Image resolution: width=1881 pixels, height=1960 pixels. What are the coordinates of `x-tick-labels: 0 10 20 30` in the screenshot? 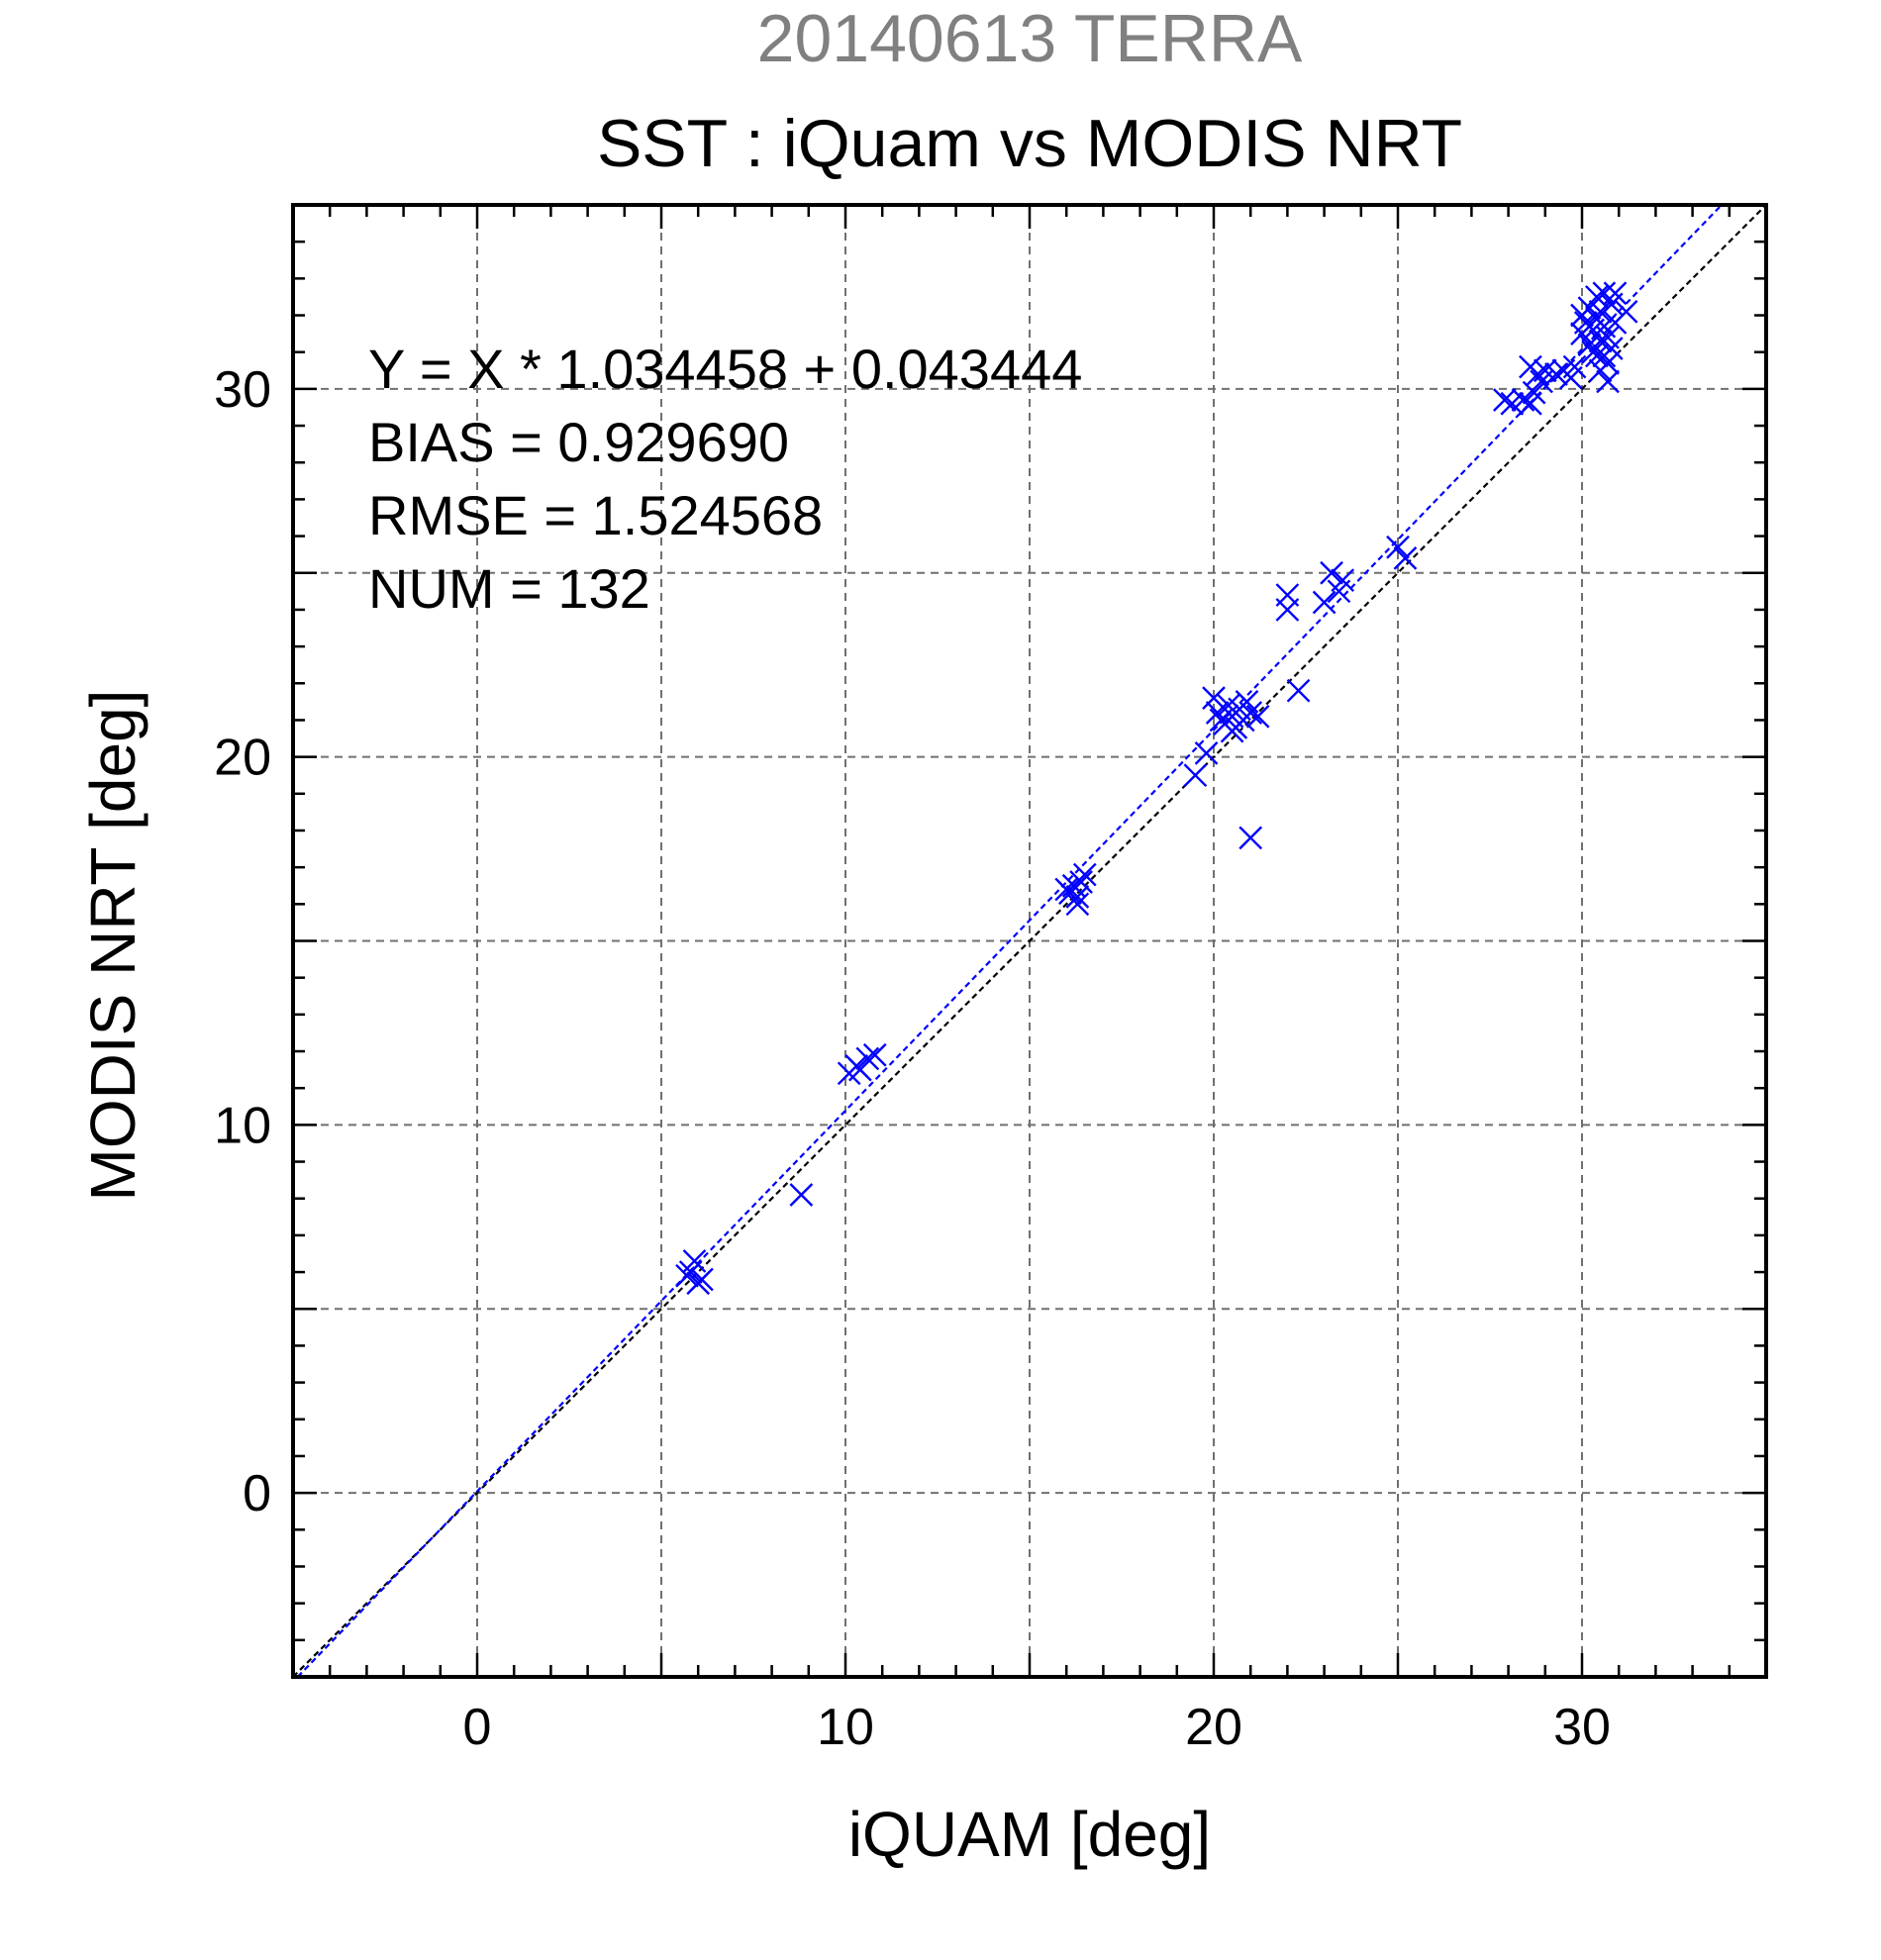 It's located at (1037, 1727).